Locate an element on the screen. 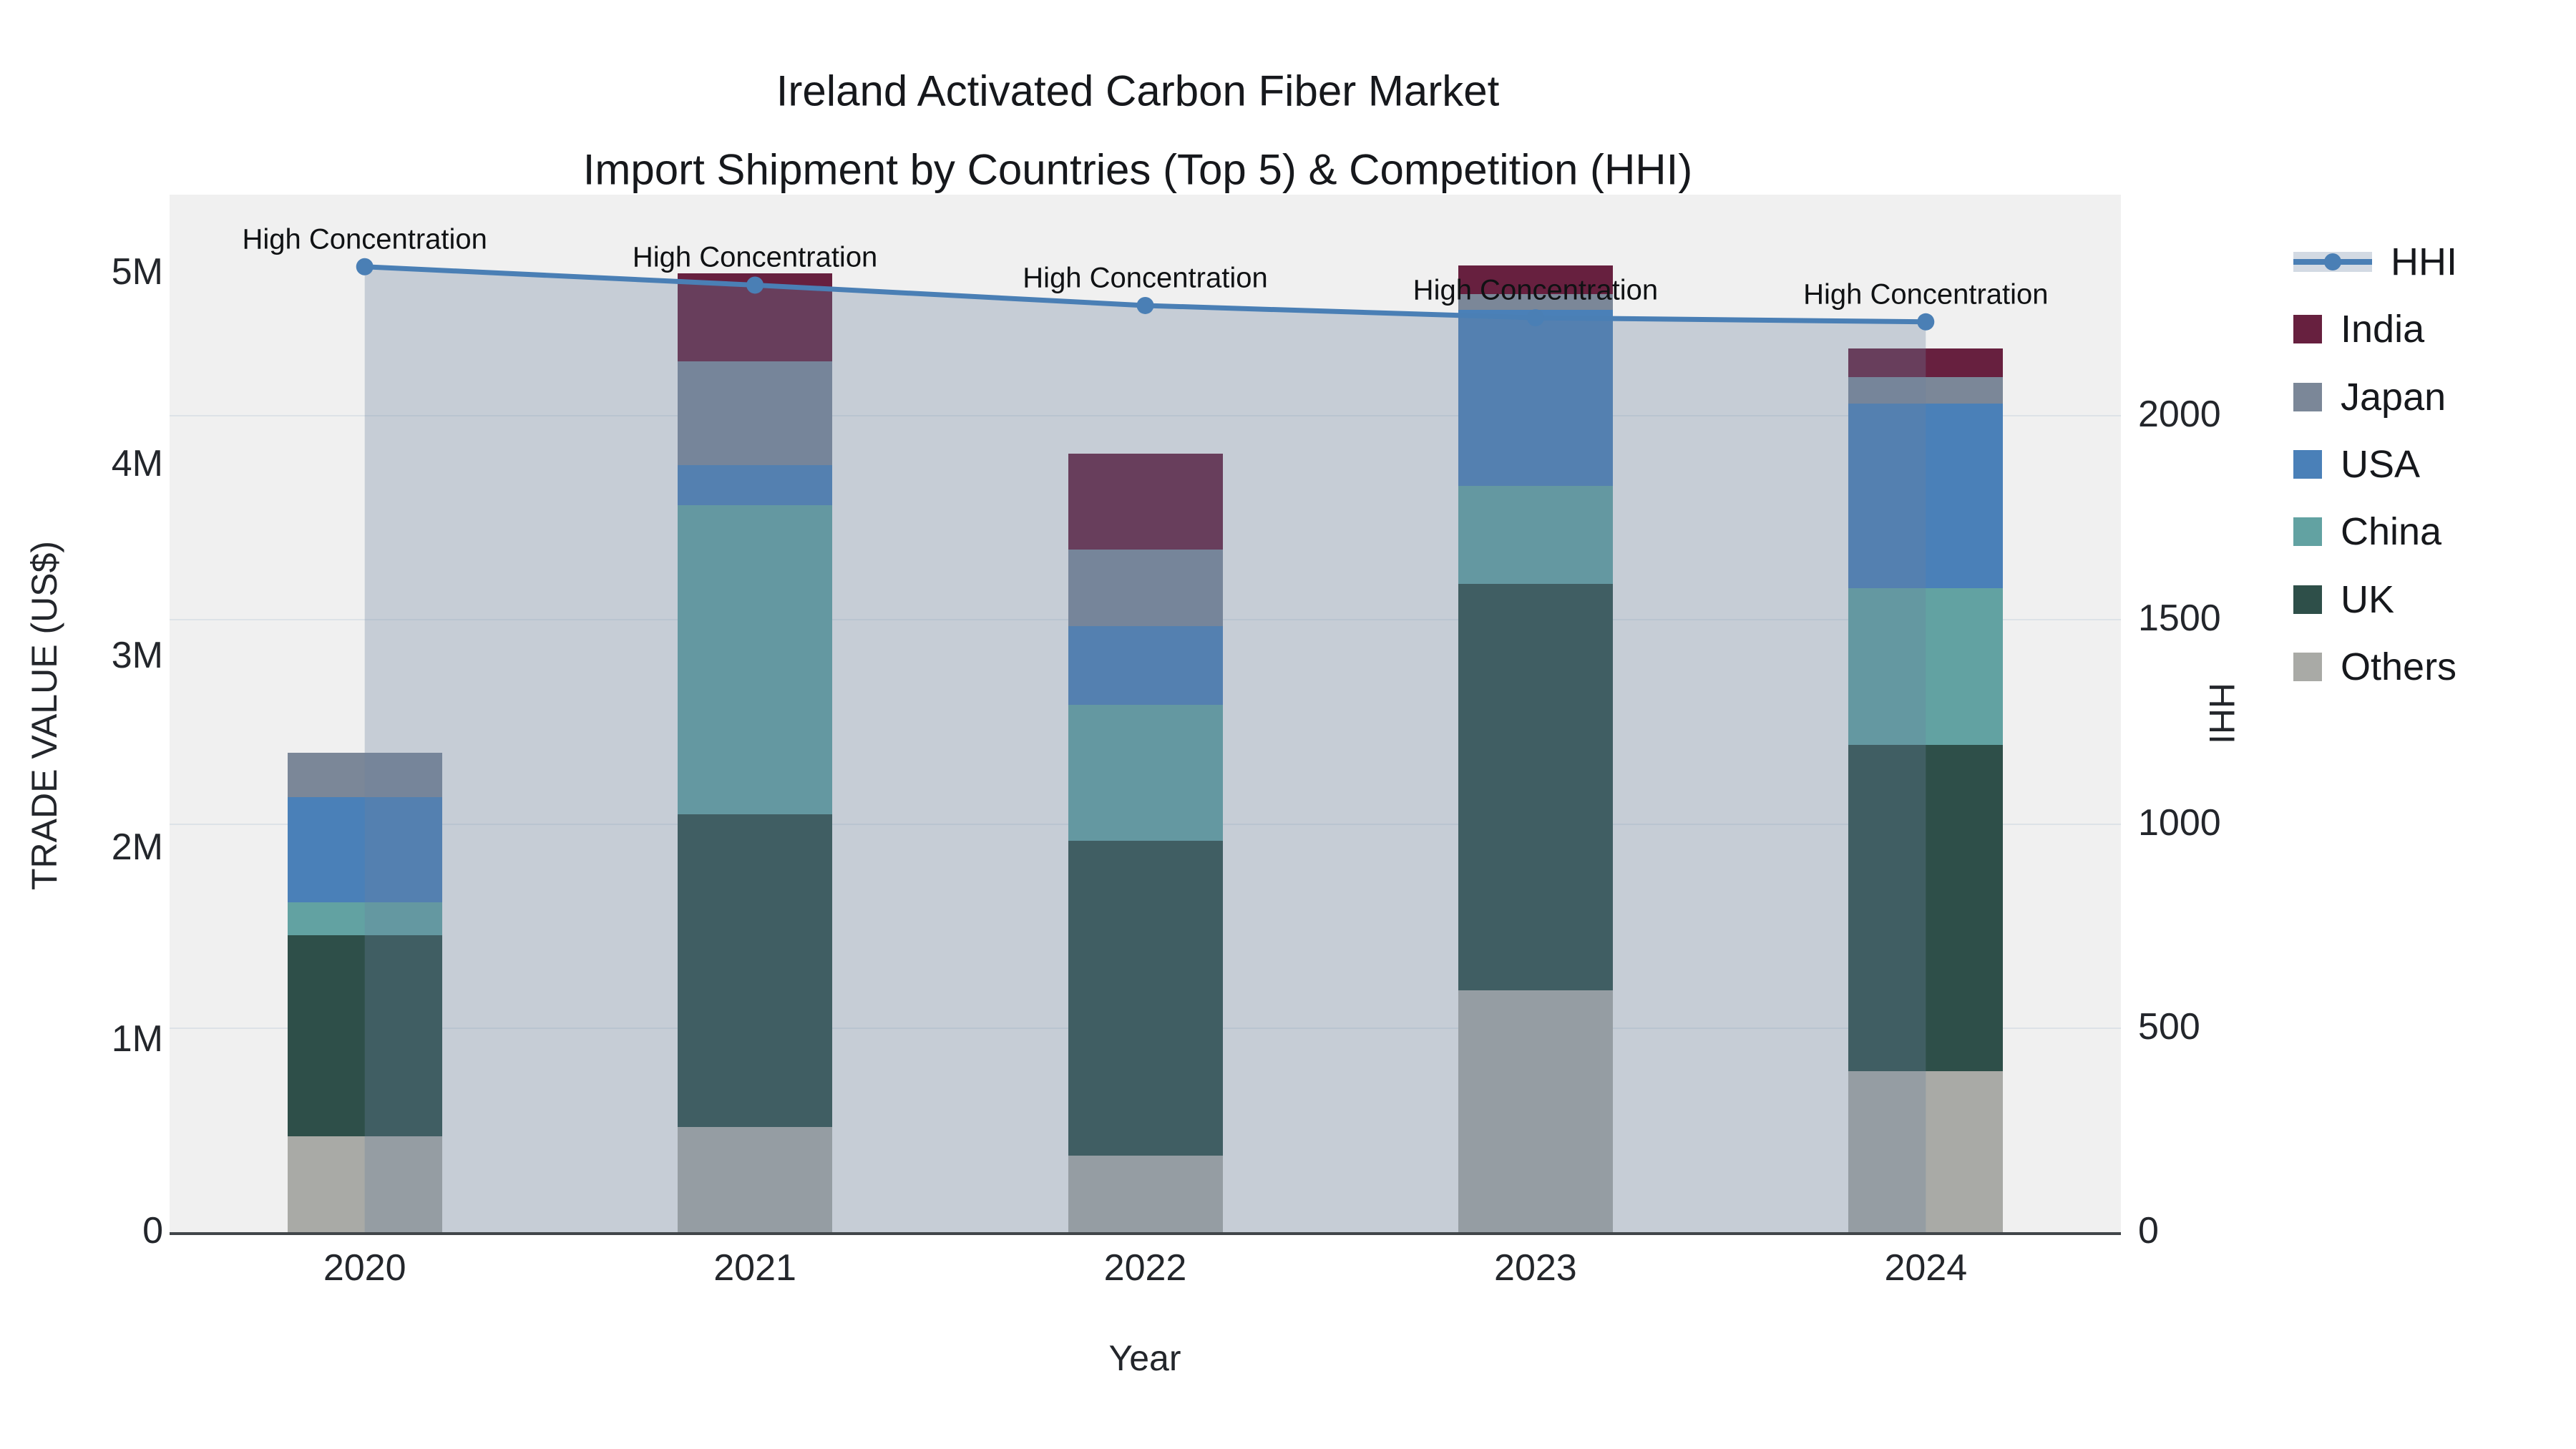 Image resolution: width=2576 pixels, height=1449 pixels. bar-segment-india-2024 is located at coordinates (1926, 362).